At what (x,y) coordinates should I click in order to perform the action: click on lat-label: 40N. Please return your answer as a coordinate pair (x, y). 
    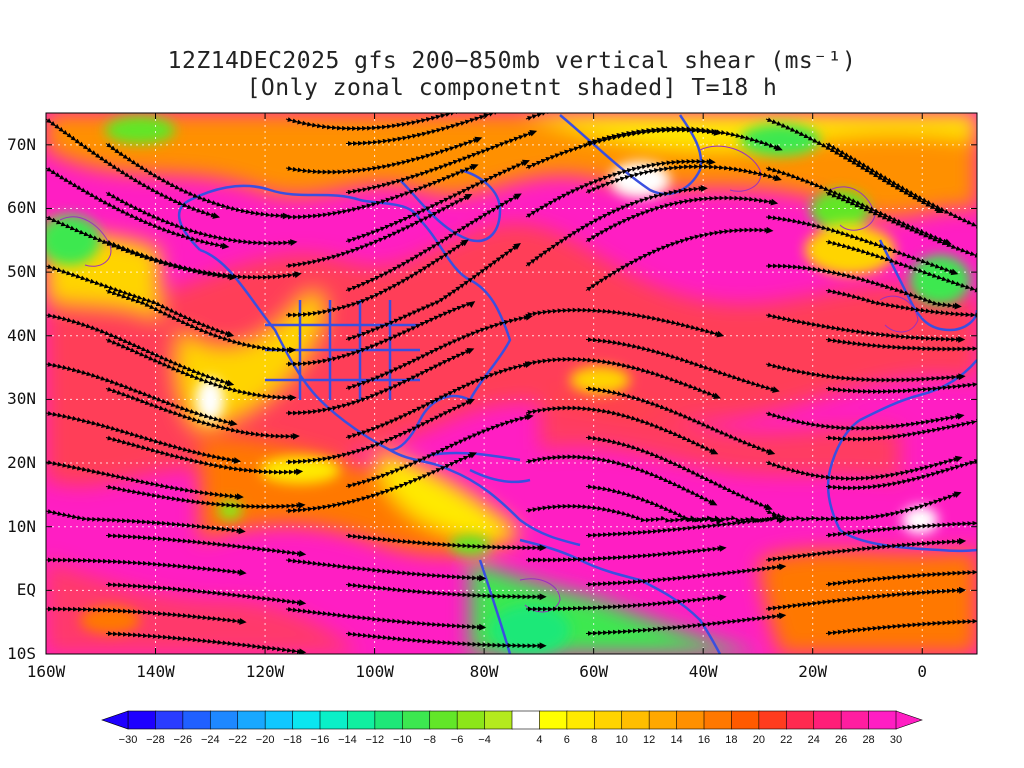
    Looking at the image, I should click on (21, 335).